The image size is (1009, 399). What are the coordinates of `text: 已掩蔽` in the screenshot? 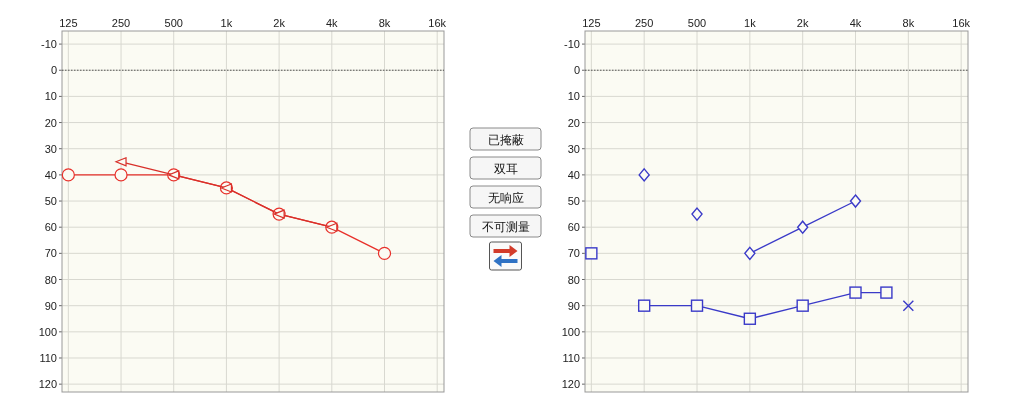 It's located at (505, 139).